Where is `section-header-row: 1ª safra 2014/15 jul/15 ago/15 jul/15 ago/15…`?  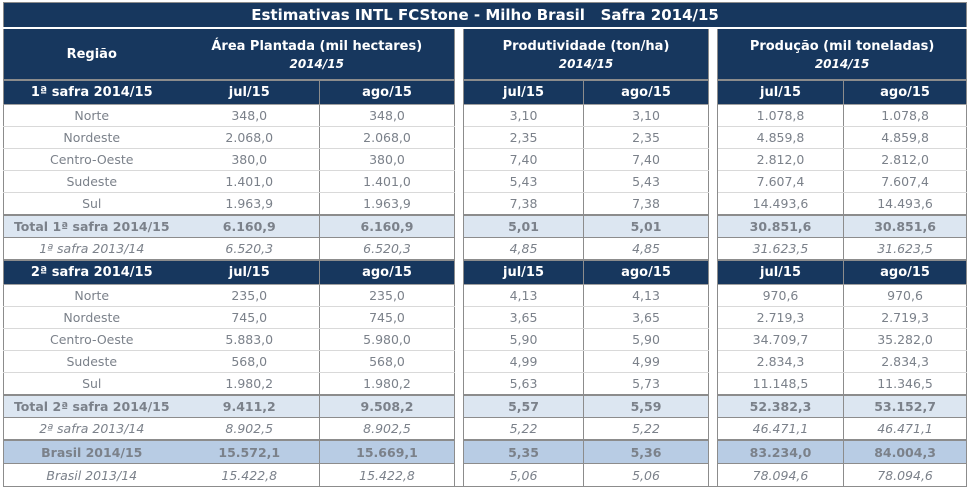 section-header-row: 1ª safra 2014/15 jul/15 ago/15 jul/15 ago/15… is located at coordinates (485, 92).